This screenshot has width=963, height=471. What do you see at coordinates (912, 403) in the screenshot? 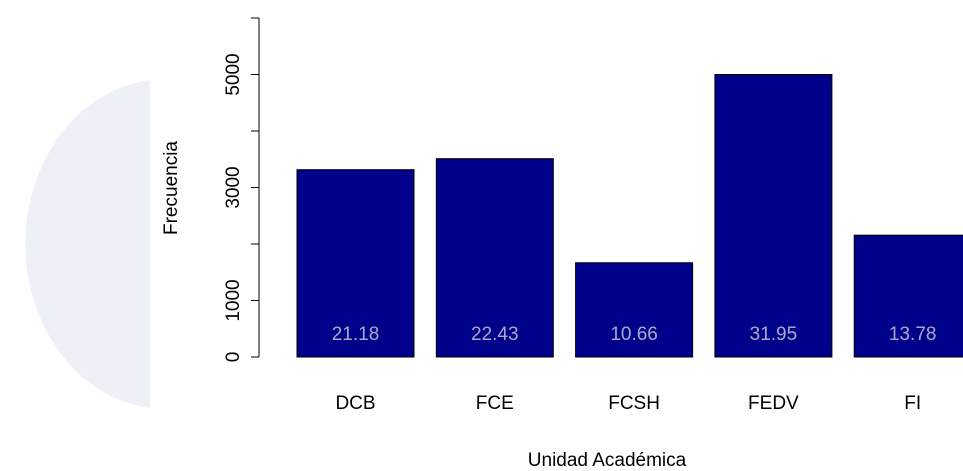
I see `x-tick-label: FI` at bounding box center [912, 403].